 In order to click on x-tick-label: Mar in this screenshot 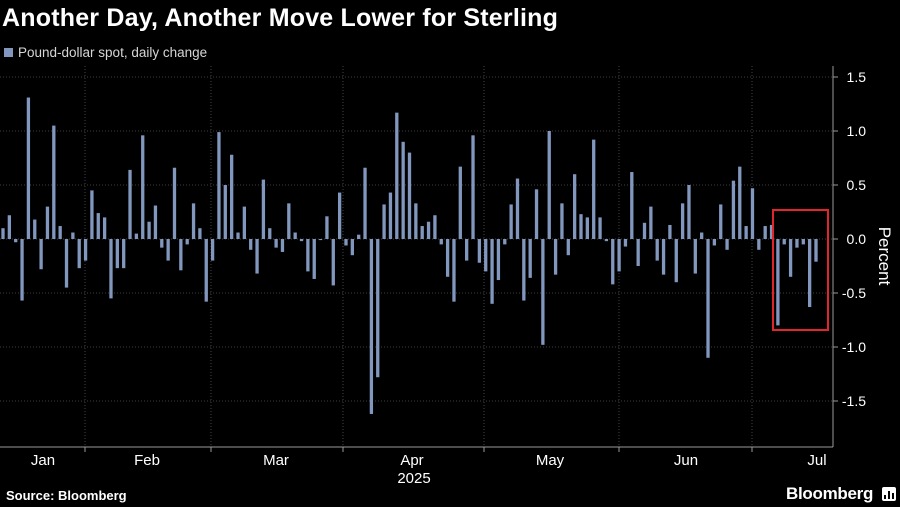, I will do `click(276, 460)`.